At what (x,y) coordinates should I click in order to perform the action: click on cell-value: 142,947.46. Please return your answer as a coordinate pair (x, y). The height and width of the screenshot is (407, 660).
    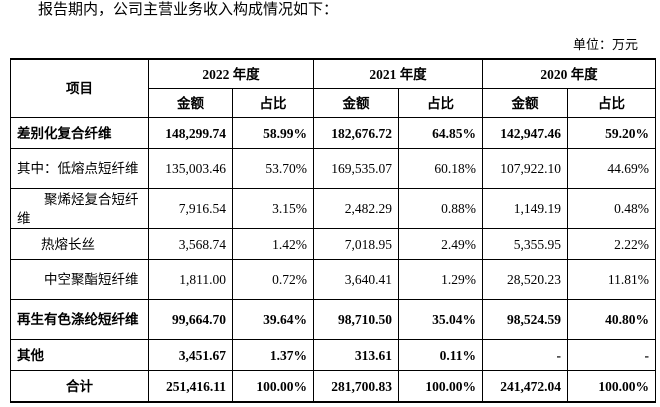
    Looking at the image, I should click on (525, 133).